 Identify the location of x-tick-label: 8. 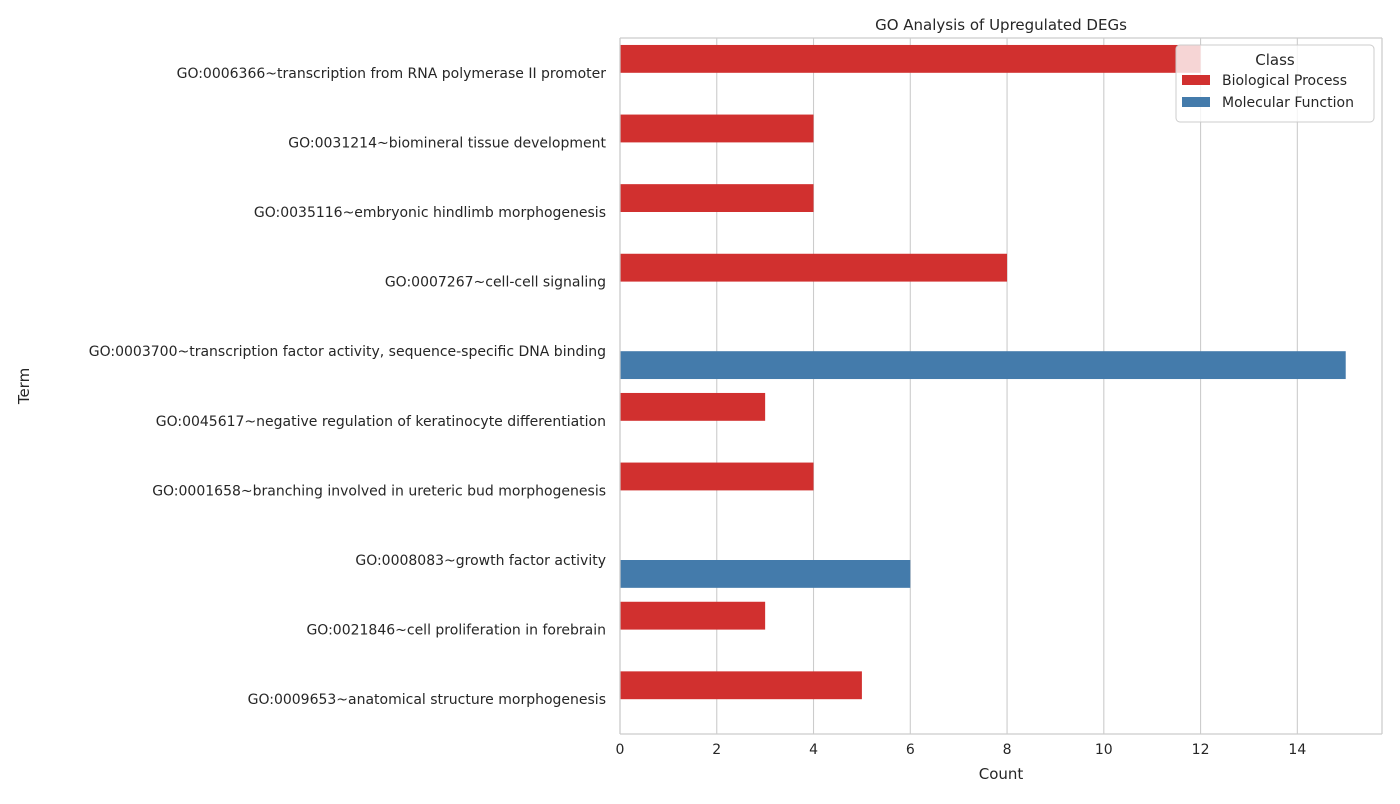
(1007, 750).